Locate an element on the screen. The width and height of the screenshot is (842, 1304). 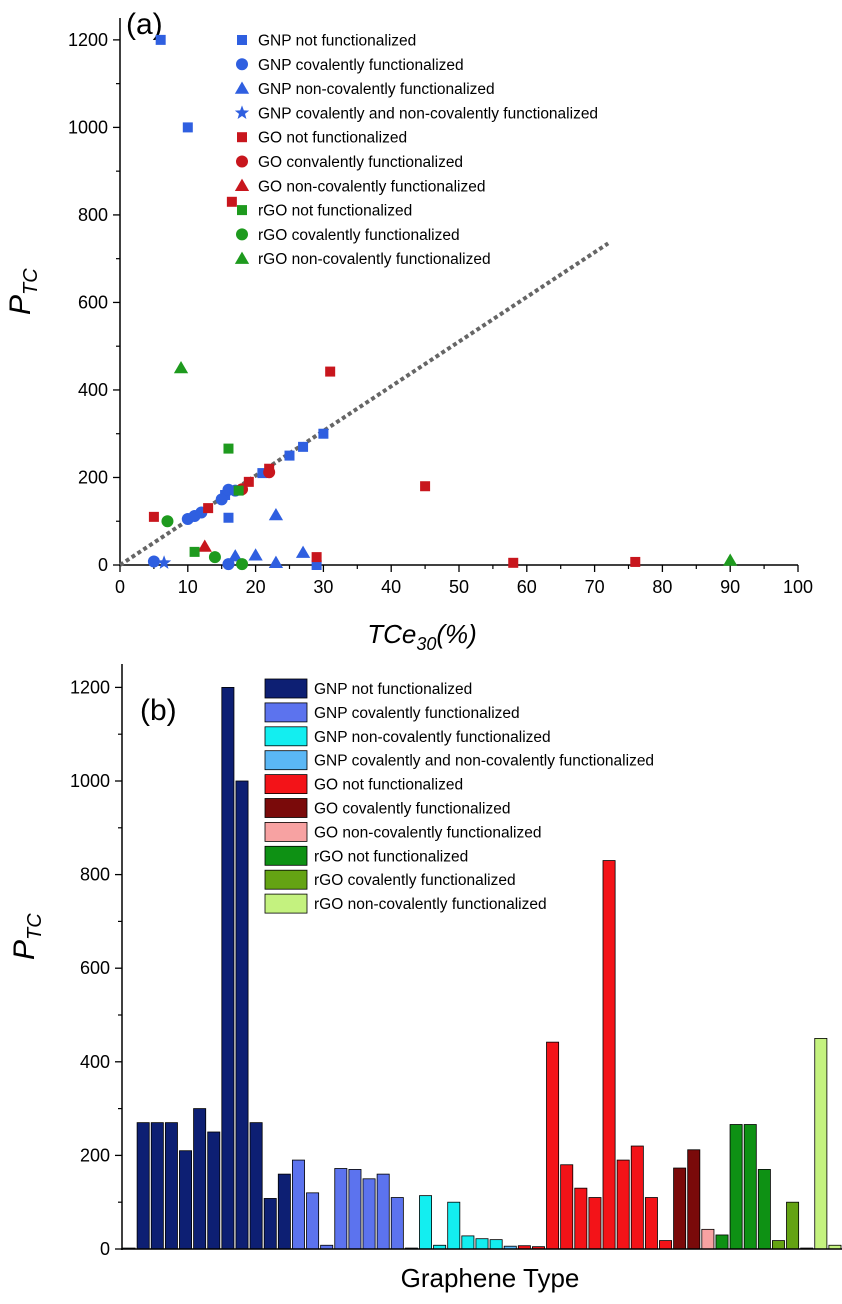
panel-a-x-tick-label: 70 is located at coordinates (595, 587).